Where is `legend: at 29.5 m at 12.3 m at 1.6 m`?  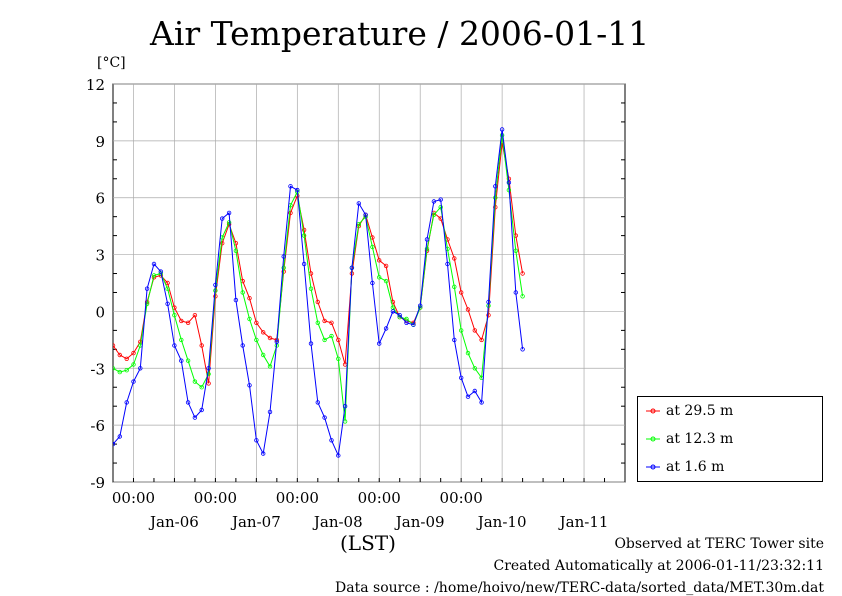 legend: at 29.5 m at 12.3 m at 1.6 m is located at coordinates (730, 439).